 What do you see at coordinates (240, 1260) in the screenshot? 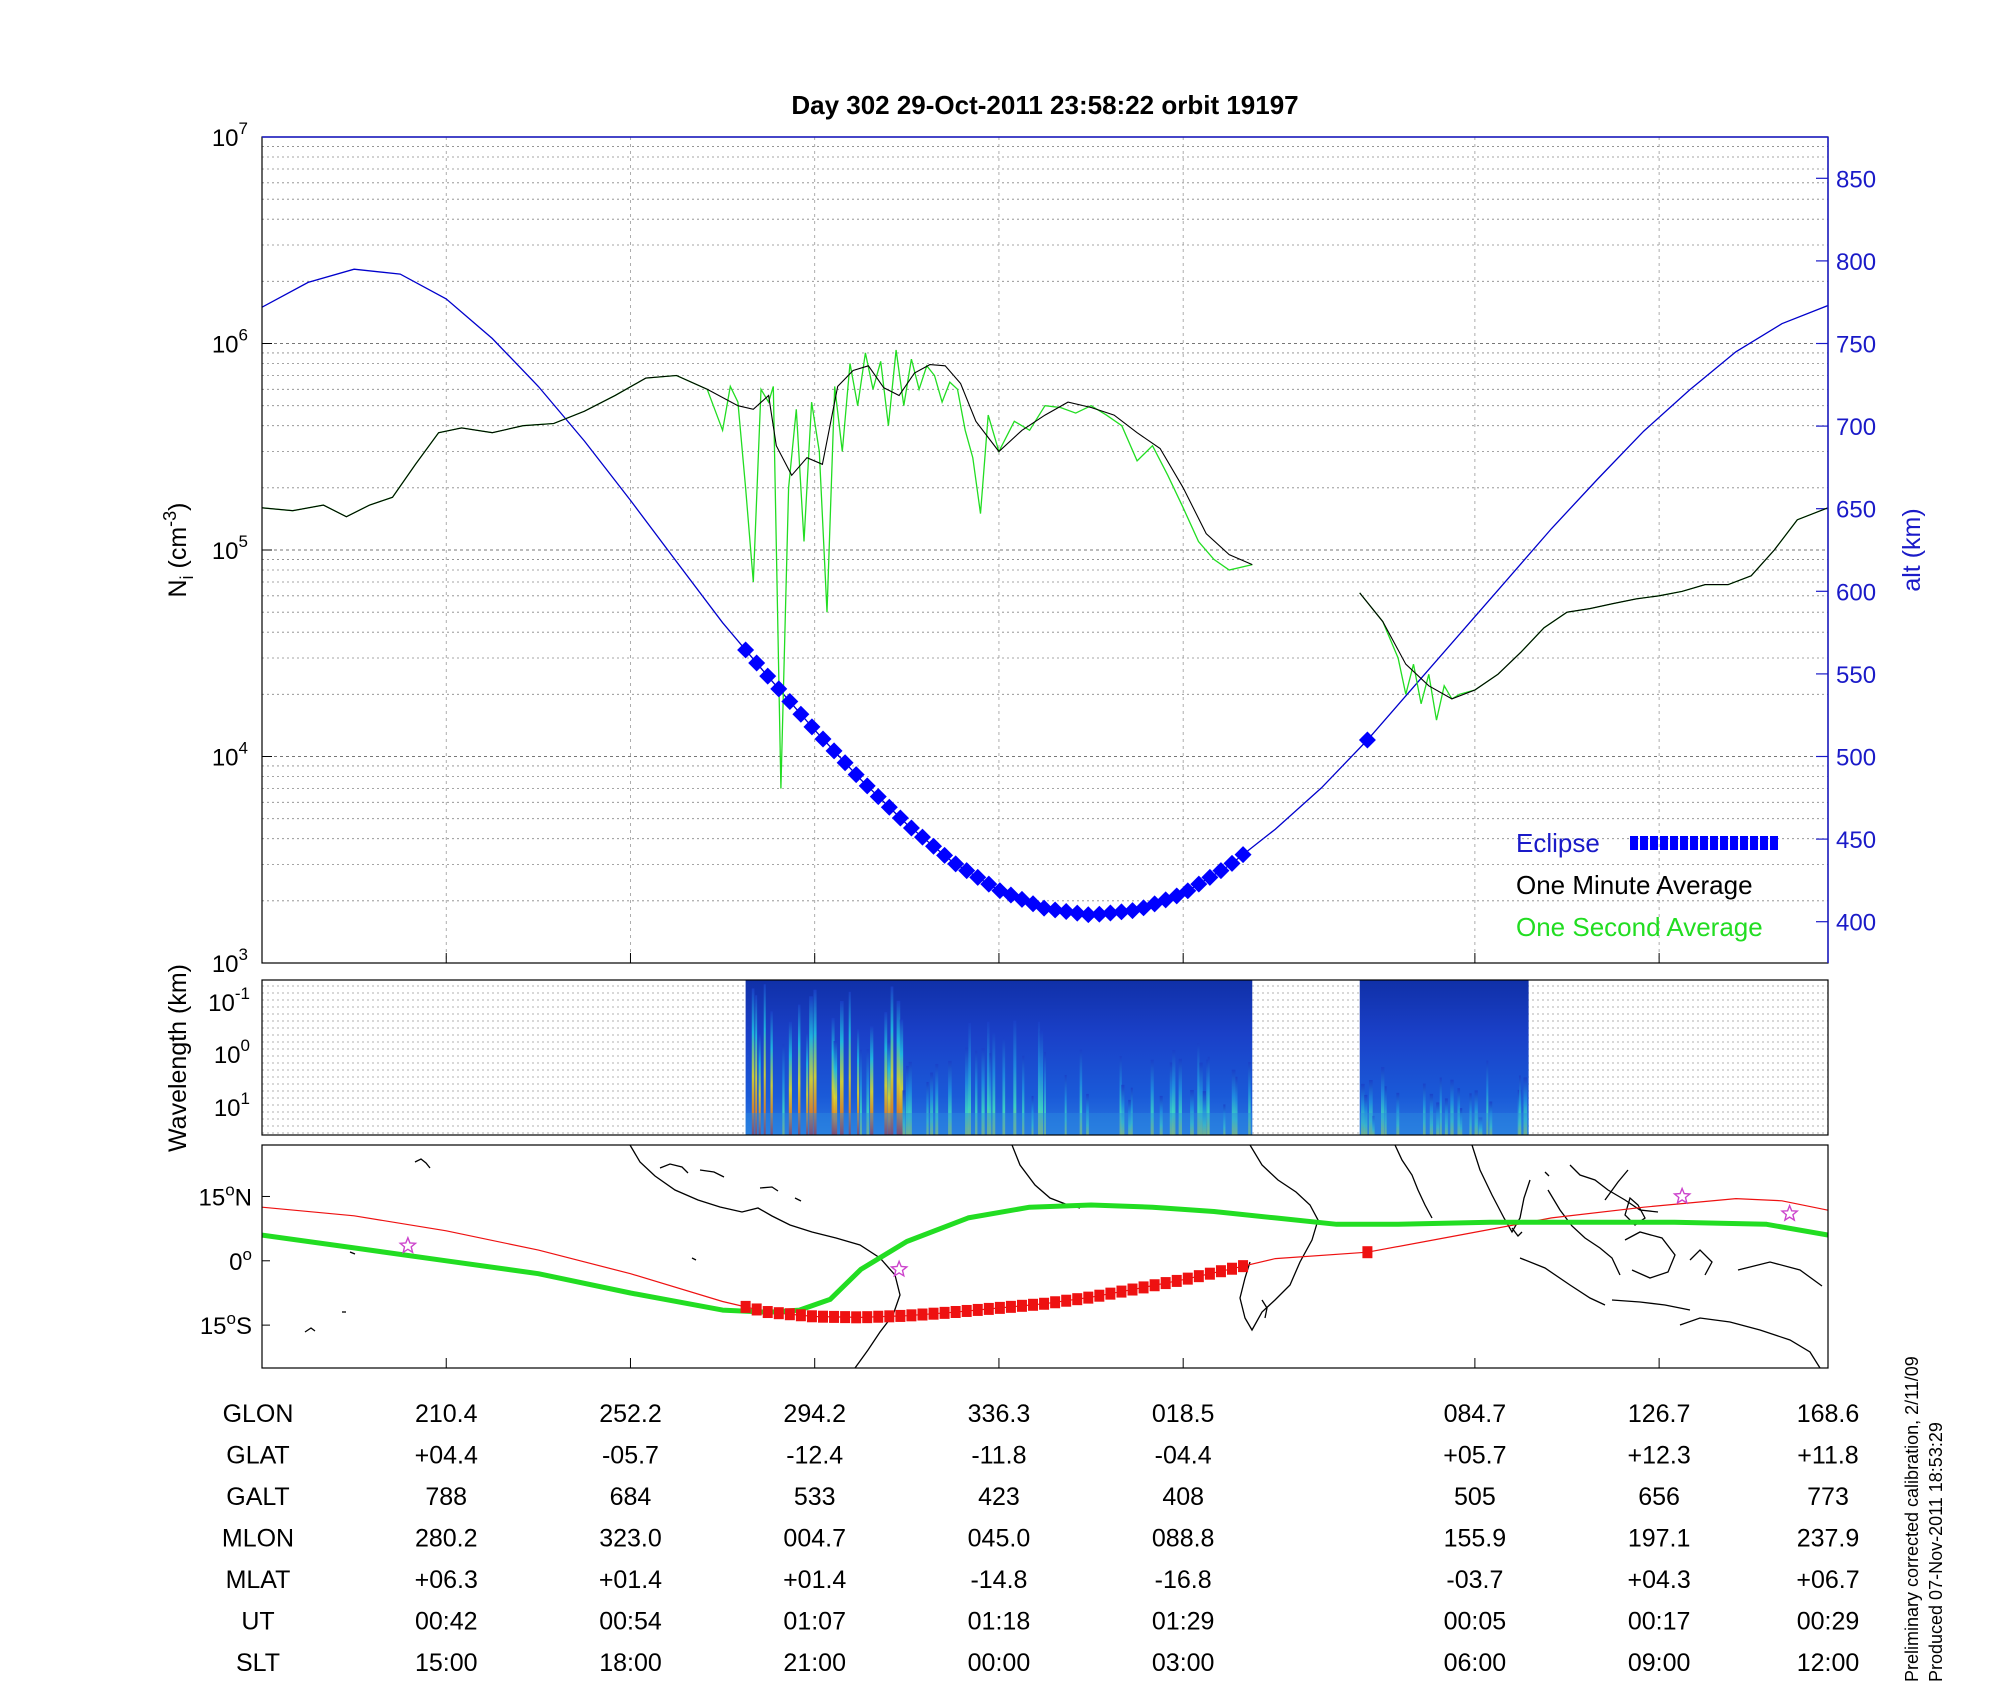
I see `map-y-tick-label: 0o` at bounding box center [240, 1260].